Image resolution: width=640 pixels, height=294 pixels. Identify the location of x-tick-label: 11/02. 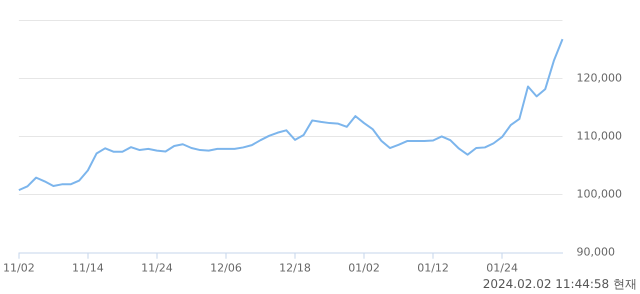
(19, 267).